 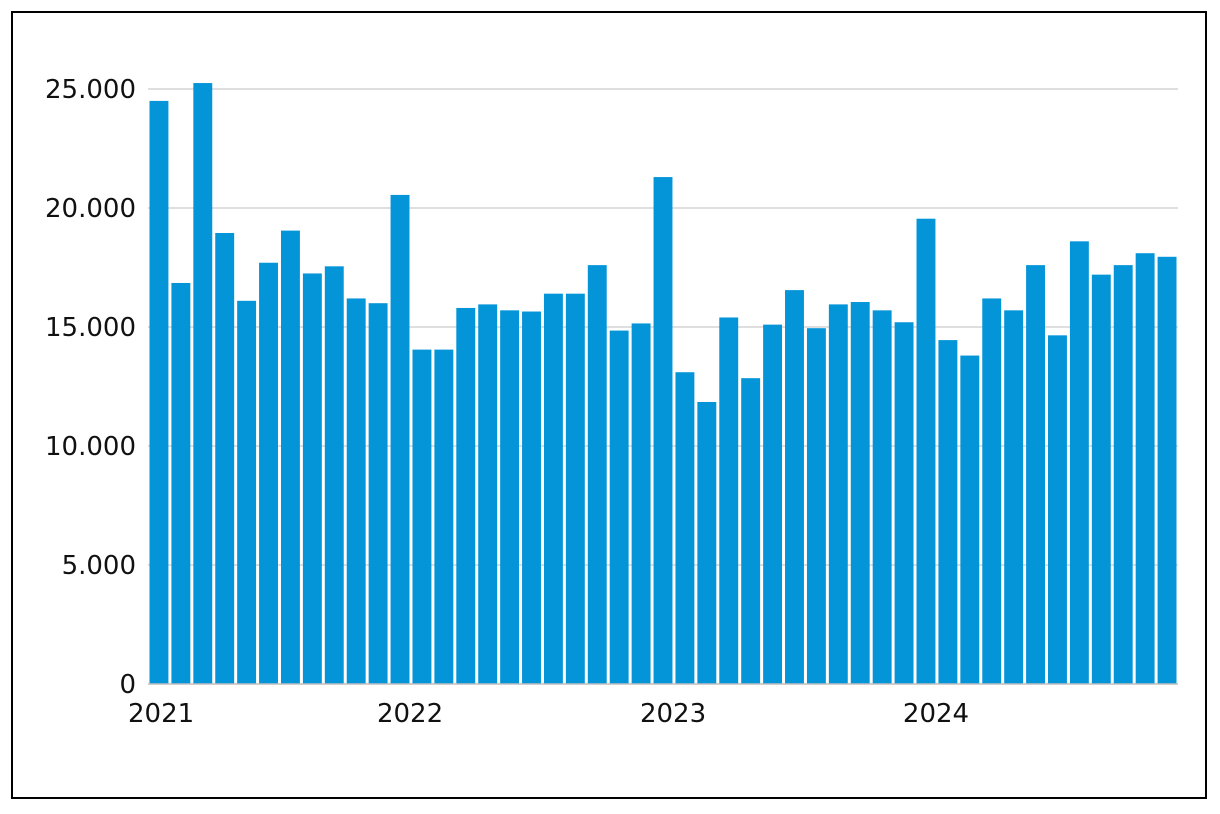 What do you see at coordinates (90, 209) in the screenshot?
I see `y-tick-label: 20.000` at bounding box center [90, 209].